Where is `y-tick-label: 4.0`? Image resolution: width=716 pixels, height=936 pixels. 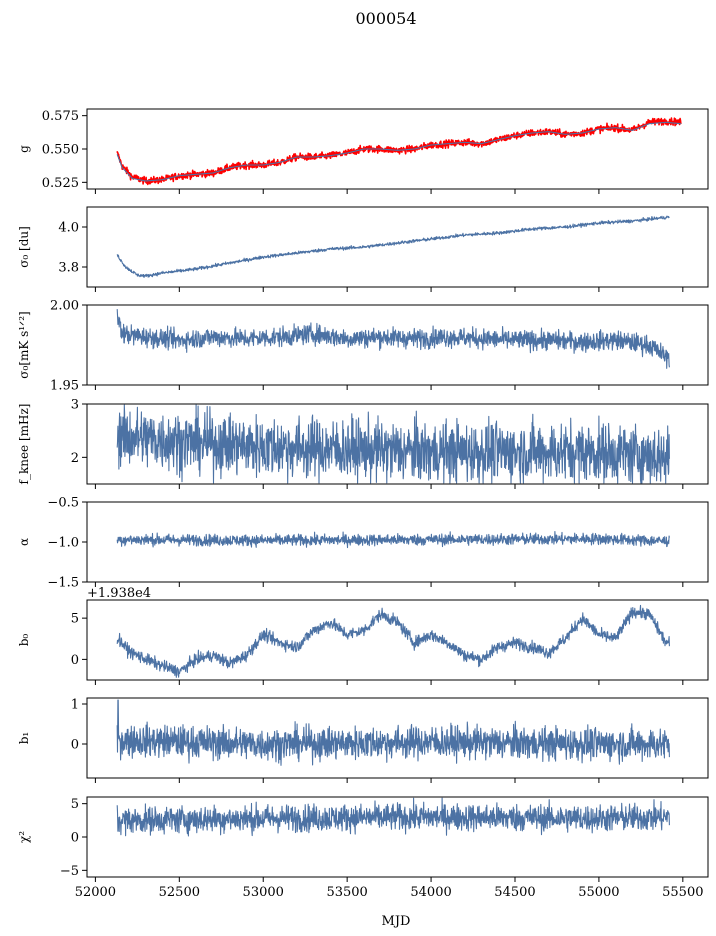
y-tick-label: 4.0 is located at coordinates (68, 228).